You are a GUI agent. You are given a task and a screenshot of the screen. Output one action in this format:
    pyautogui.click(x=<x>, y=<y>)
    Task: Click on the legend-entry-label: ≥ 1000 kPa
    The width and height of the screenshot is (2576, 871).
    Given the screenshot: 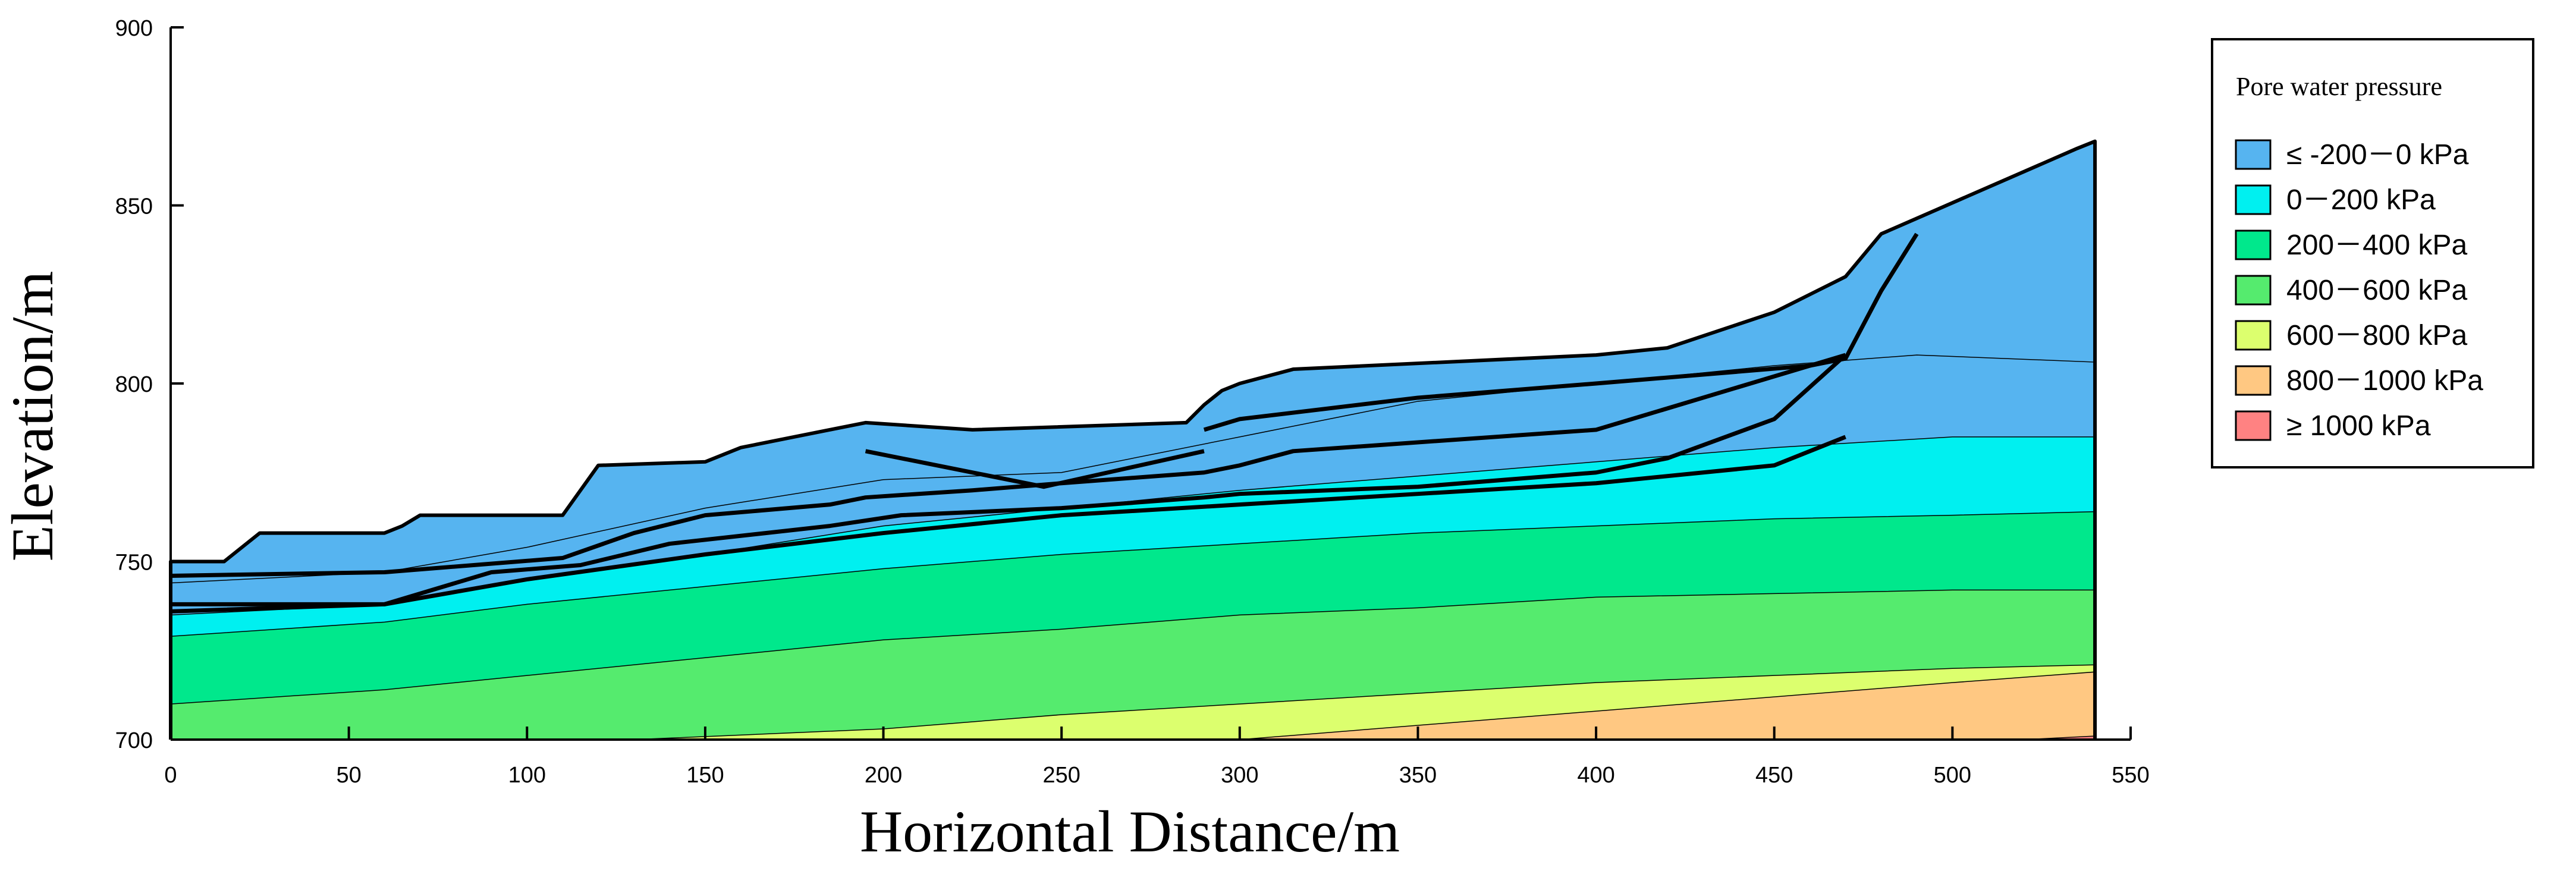 What is the action you would take?
    pyautogui.click(x=2358, y=426)
    